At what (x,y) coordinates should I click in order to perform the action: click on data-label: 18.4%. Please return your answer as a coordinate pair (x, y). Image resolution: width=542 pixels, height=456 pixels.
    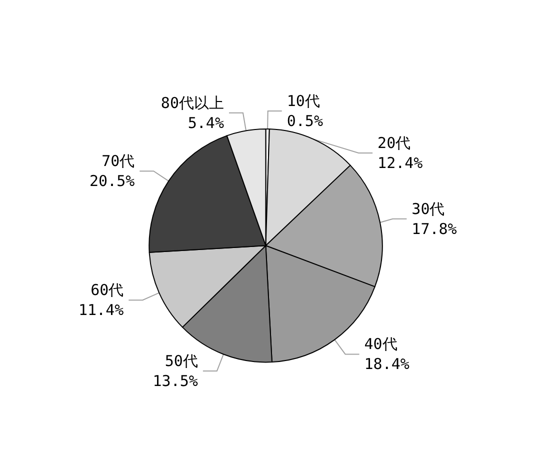
    Looking at the image, I should click on (387, 364).